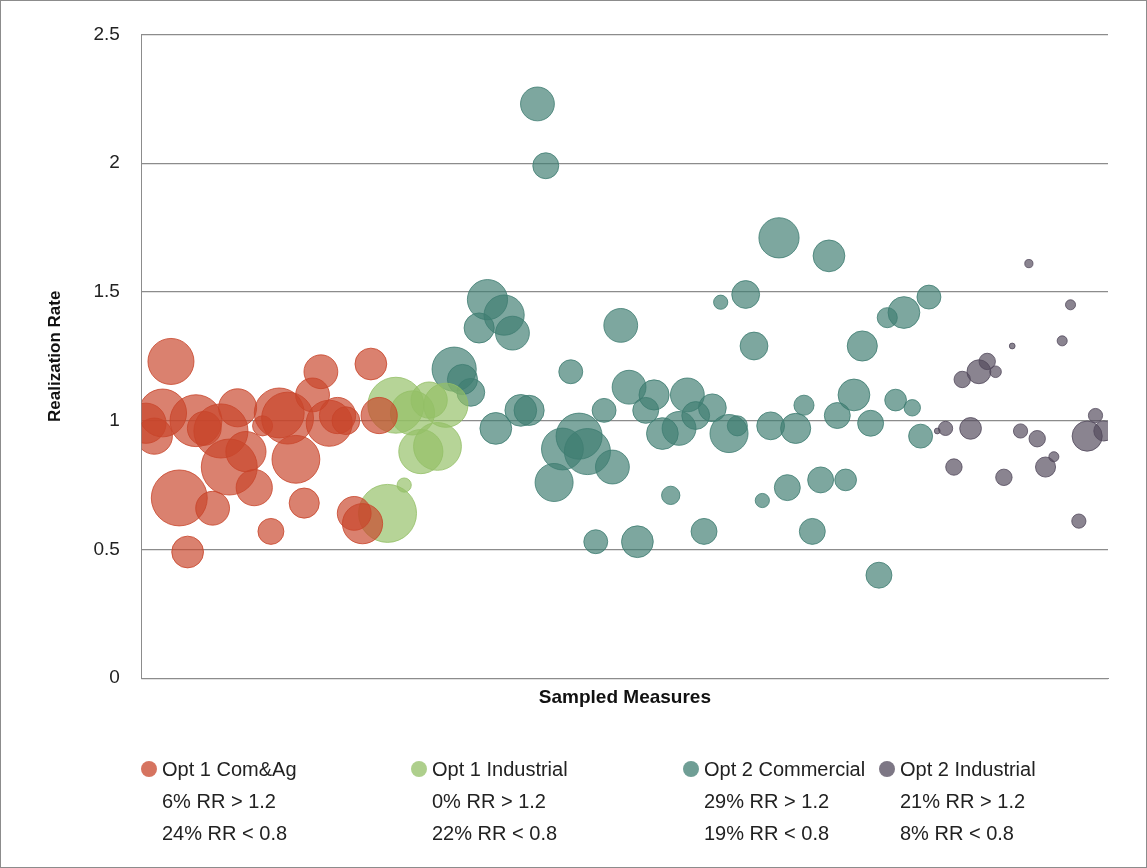  I want to click on y-tick-label: 2, so click(114, 162).